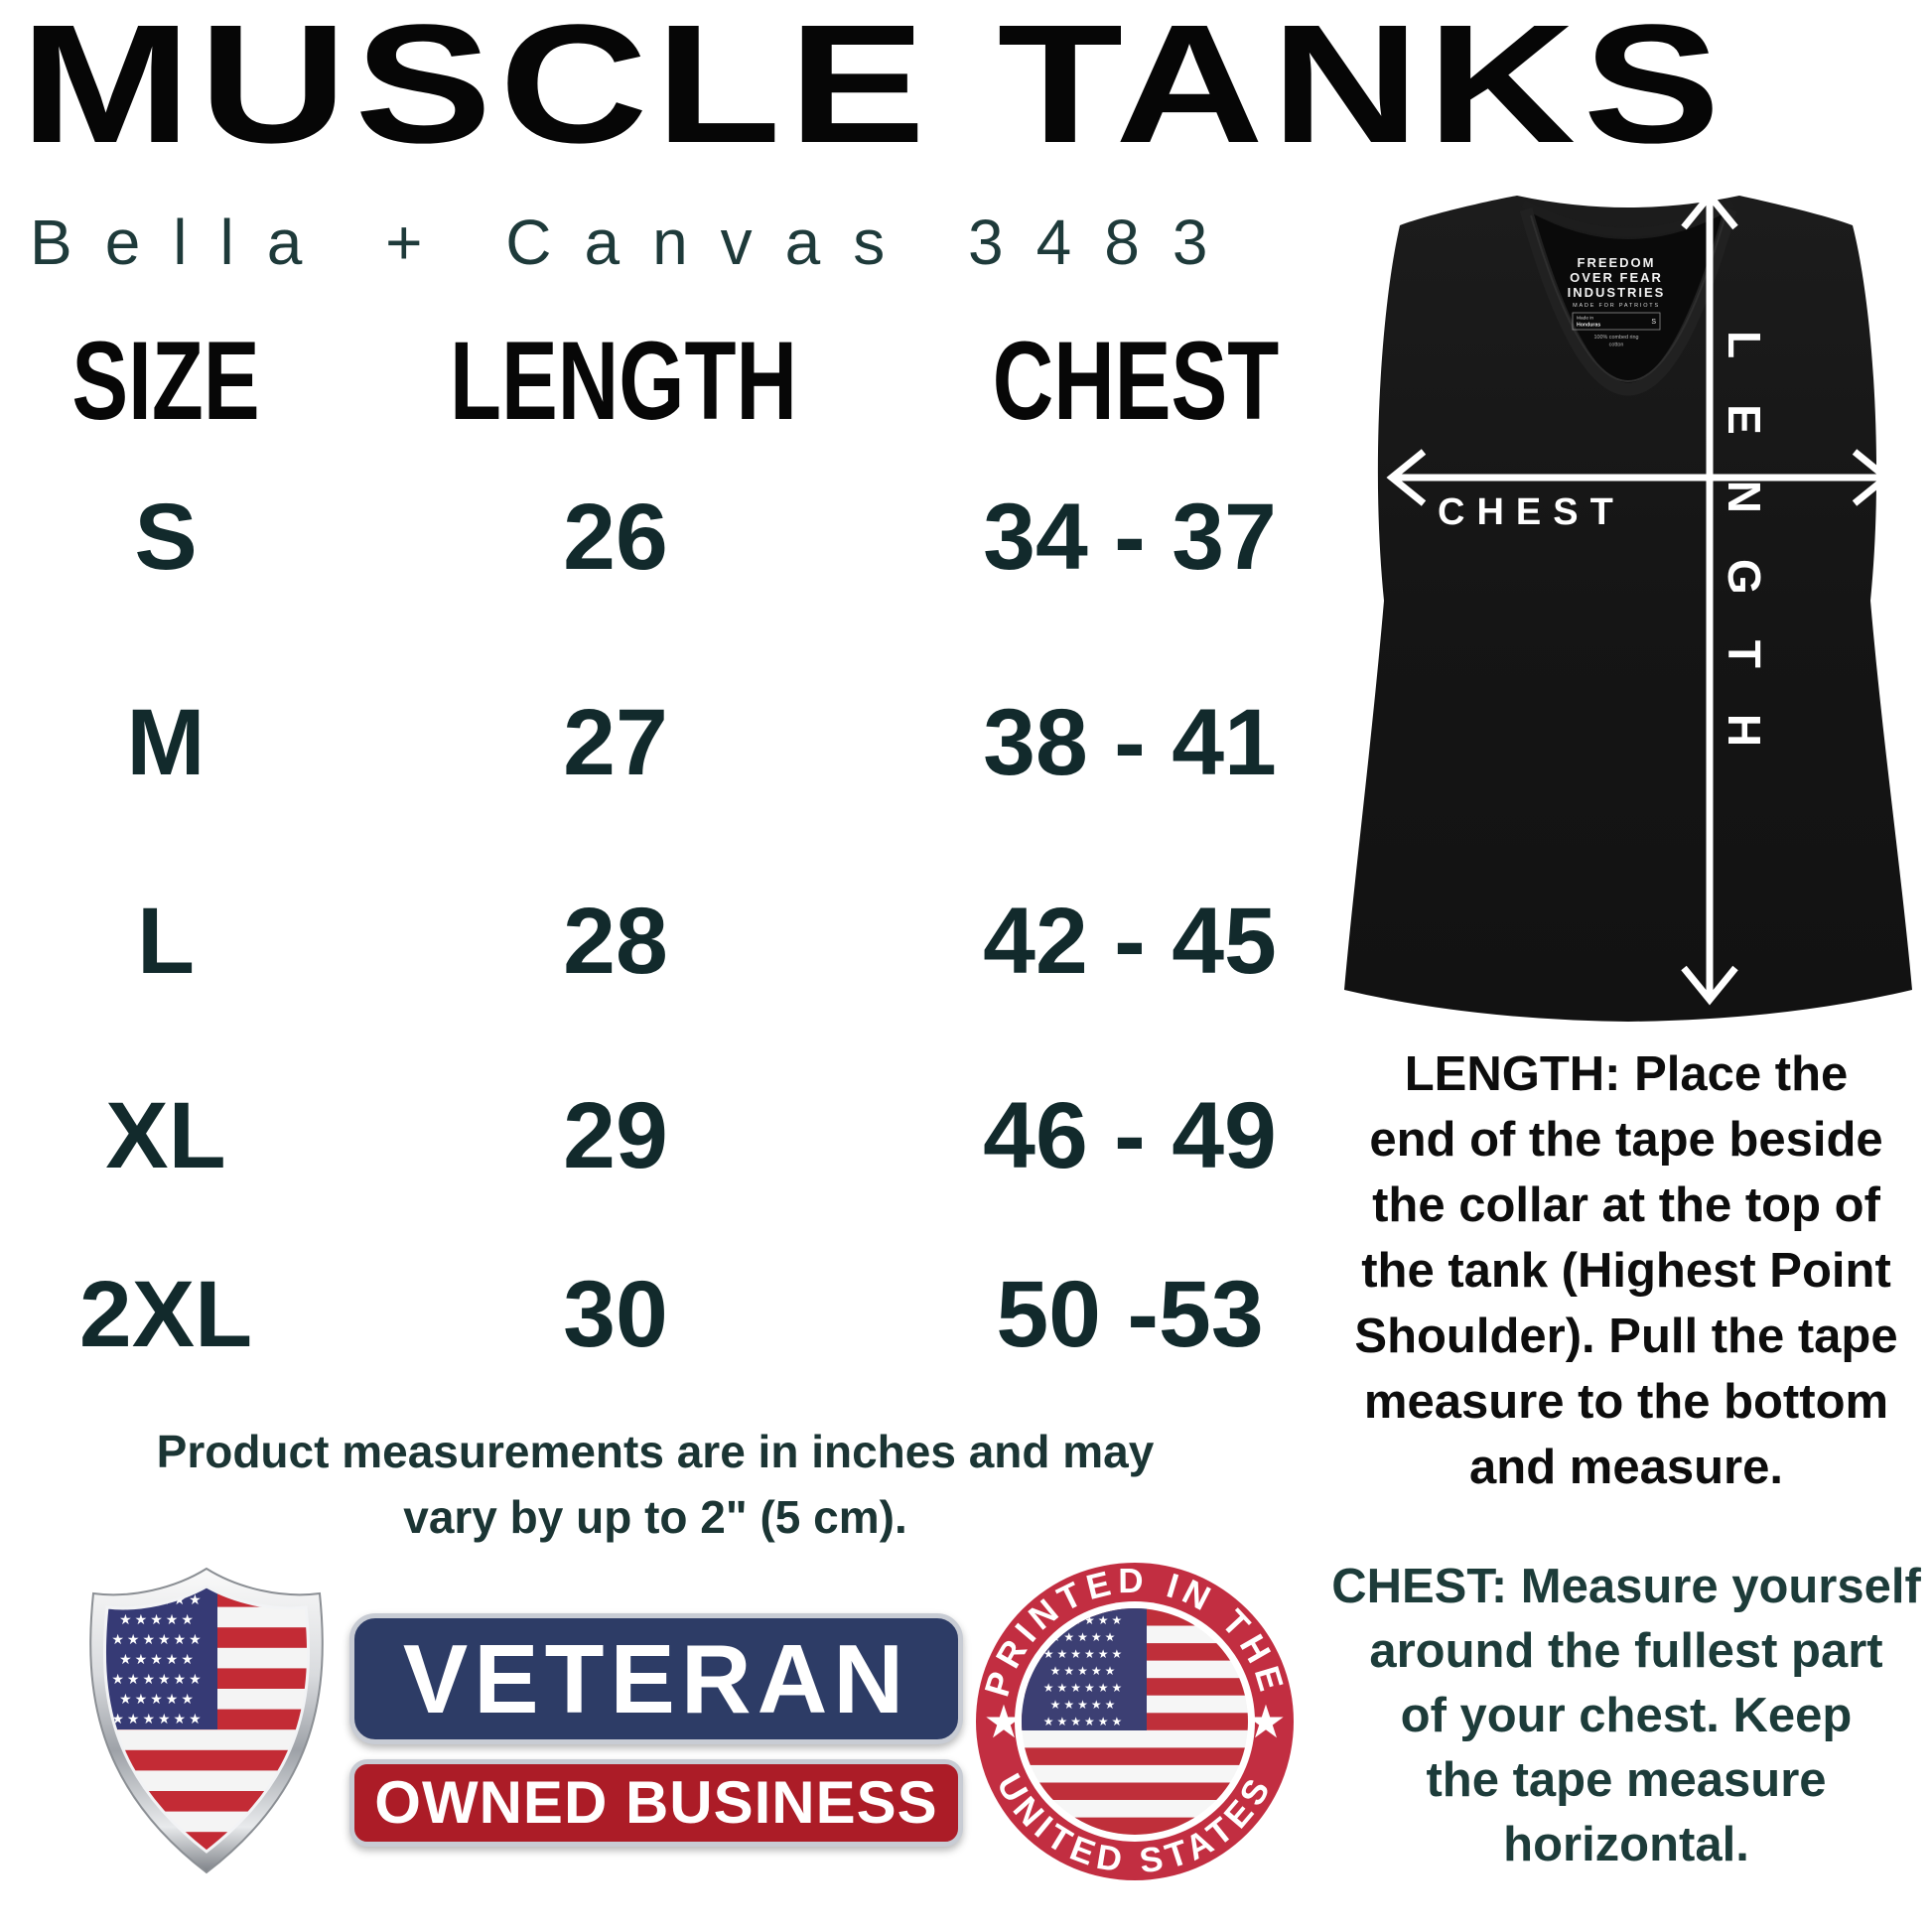  I want to click on instruction-line: the tape measure, so click(1626, 1780).